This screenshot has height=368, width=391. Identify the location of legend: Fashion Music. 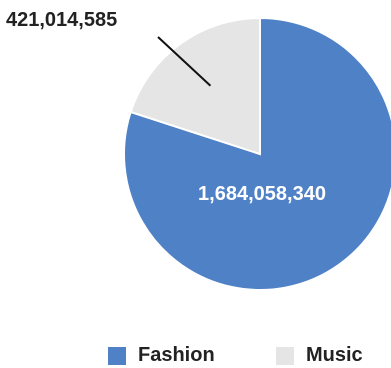
(195, 356).